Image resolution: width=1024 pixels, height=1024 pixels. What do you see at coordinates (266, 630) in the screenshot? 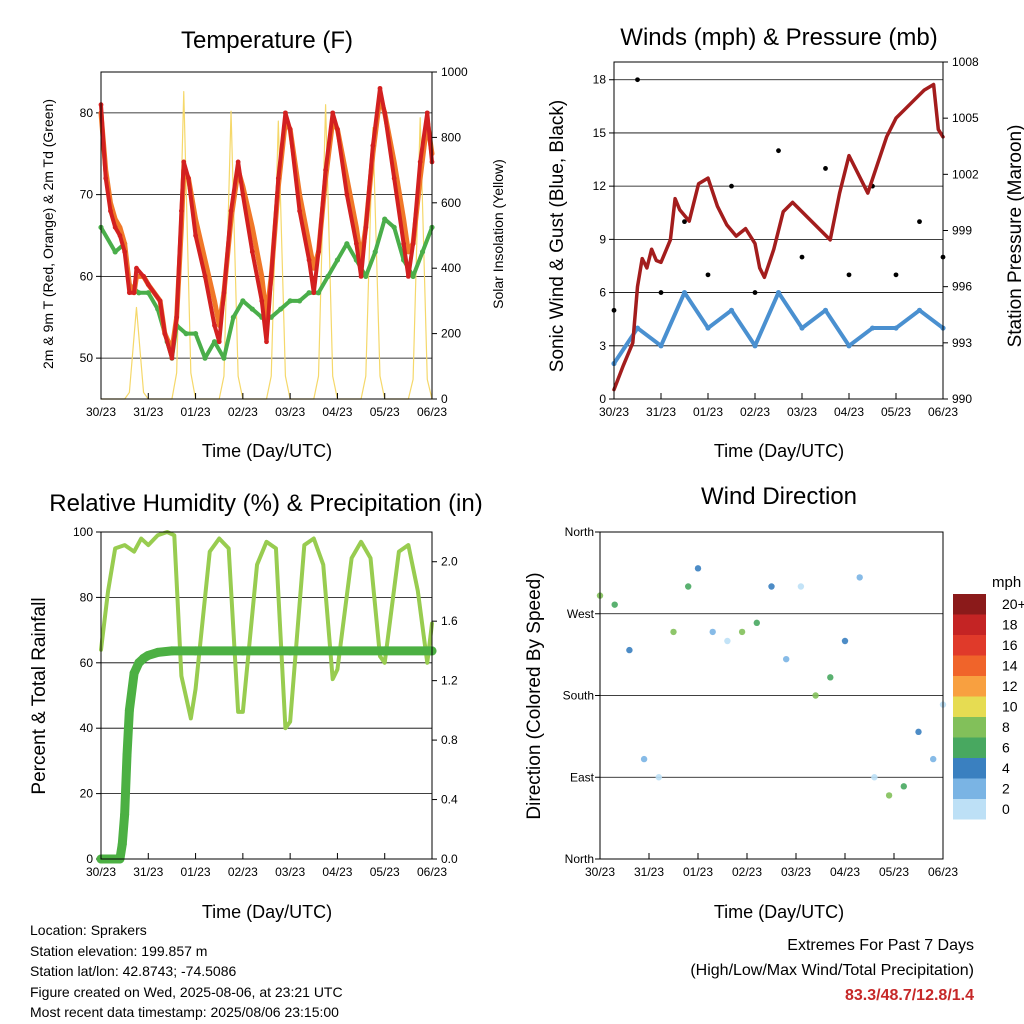
I see `humidity-line` at bounding box center [266, 630].